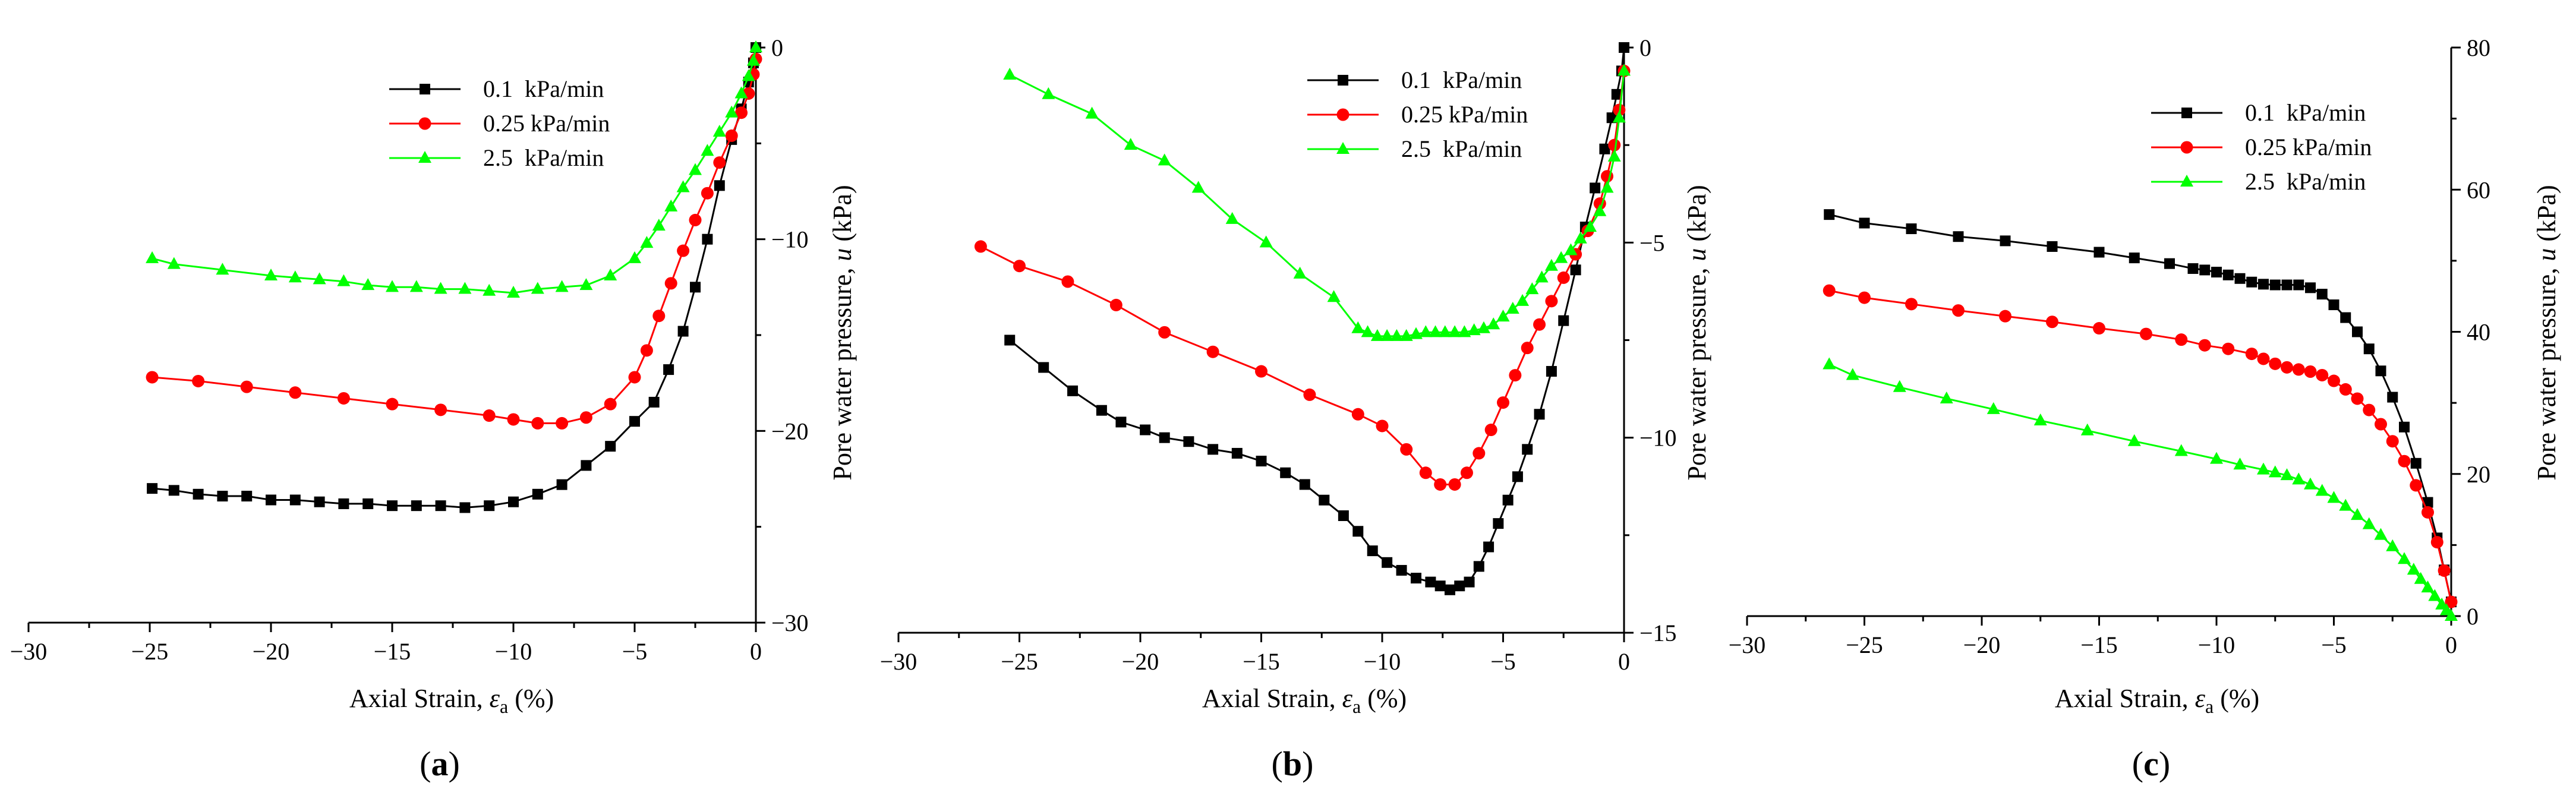 This screenshot has width=2576, height=808. I want to click on y-tick-label: −15, so click(1658, 633).